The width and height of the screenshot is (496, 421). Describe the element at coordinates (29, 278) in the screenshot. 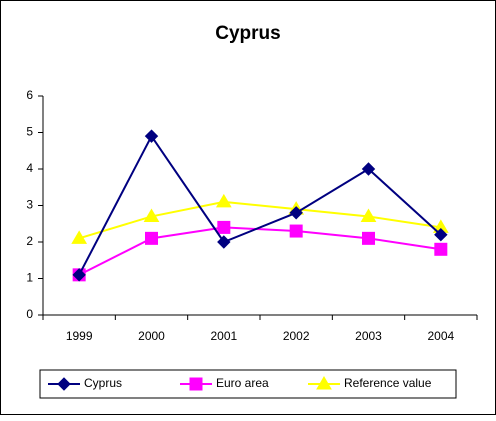

I see `y-tick-label: 1` at that location.